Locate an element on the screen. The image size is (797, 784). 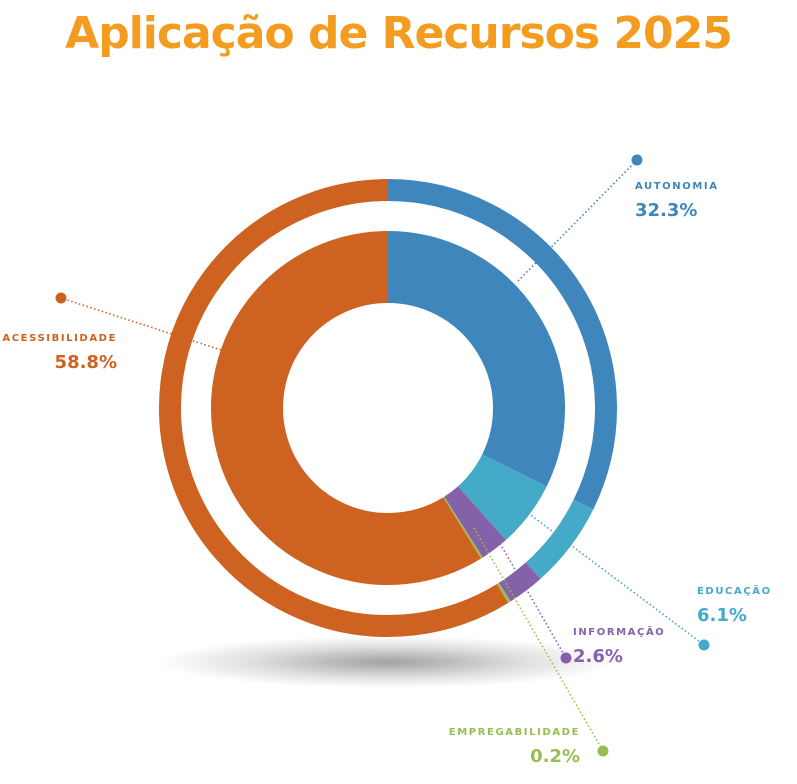
segment-name-acessibilidade: ACESSIBILIDADE is located at coordinates (59, 338).